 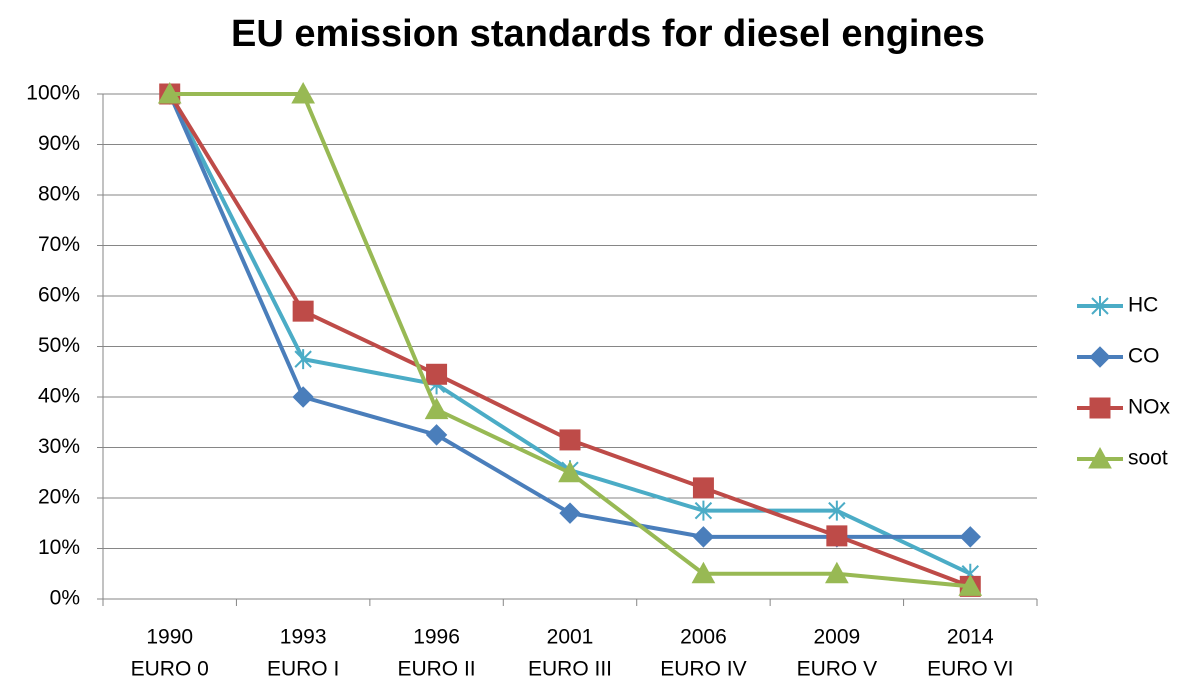 What do you see at coordinates (59, 295) in the screenshot?
I see `y-tick-label: 60%` at bounding box center [59, 295].